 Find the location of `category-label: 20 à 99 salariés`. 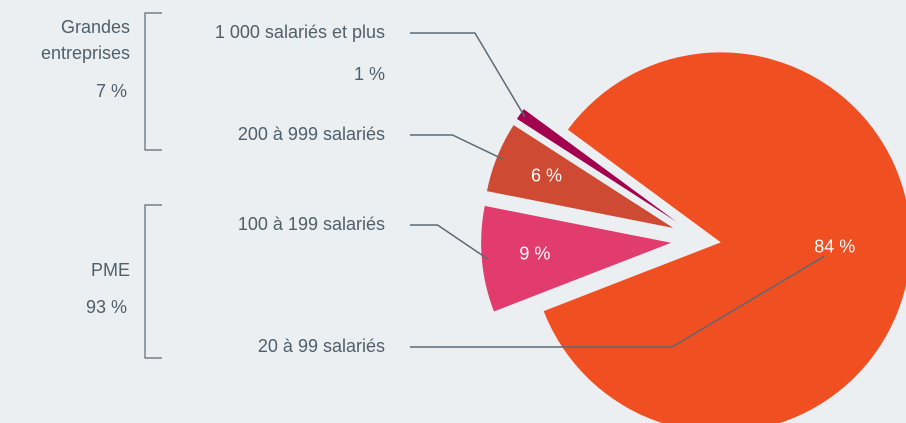

category-label: 20 à 99 salariés is located at coordinates (321, 346).